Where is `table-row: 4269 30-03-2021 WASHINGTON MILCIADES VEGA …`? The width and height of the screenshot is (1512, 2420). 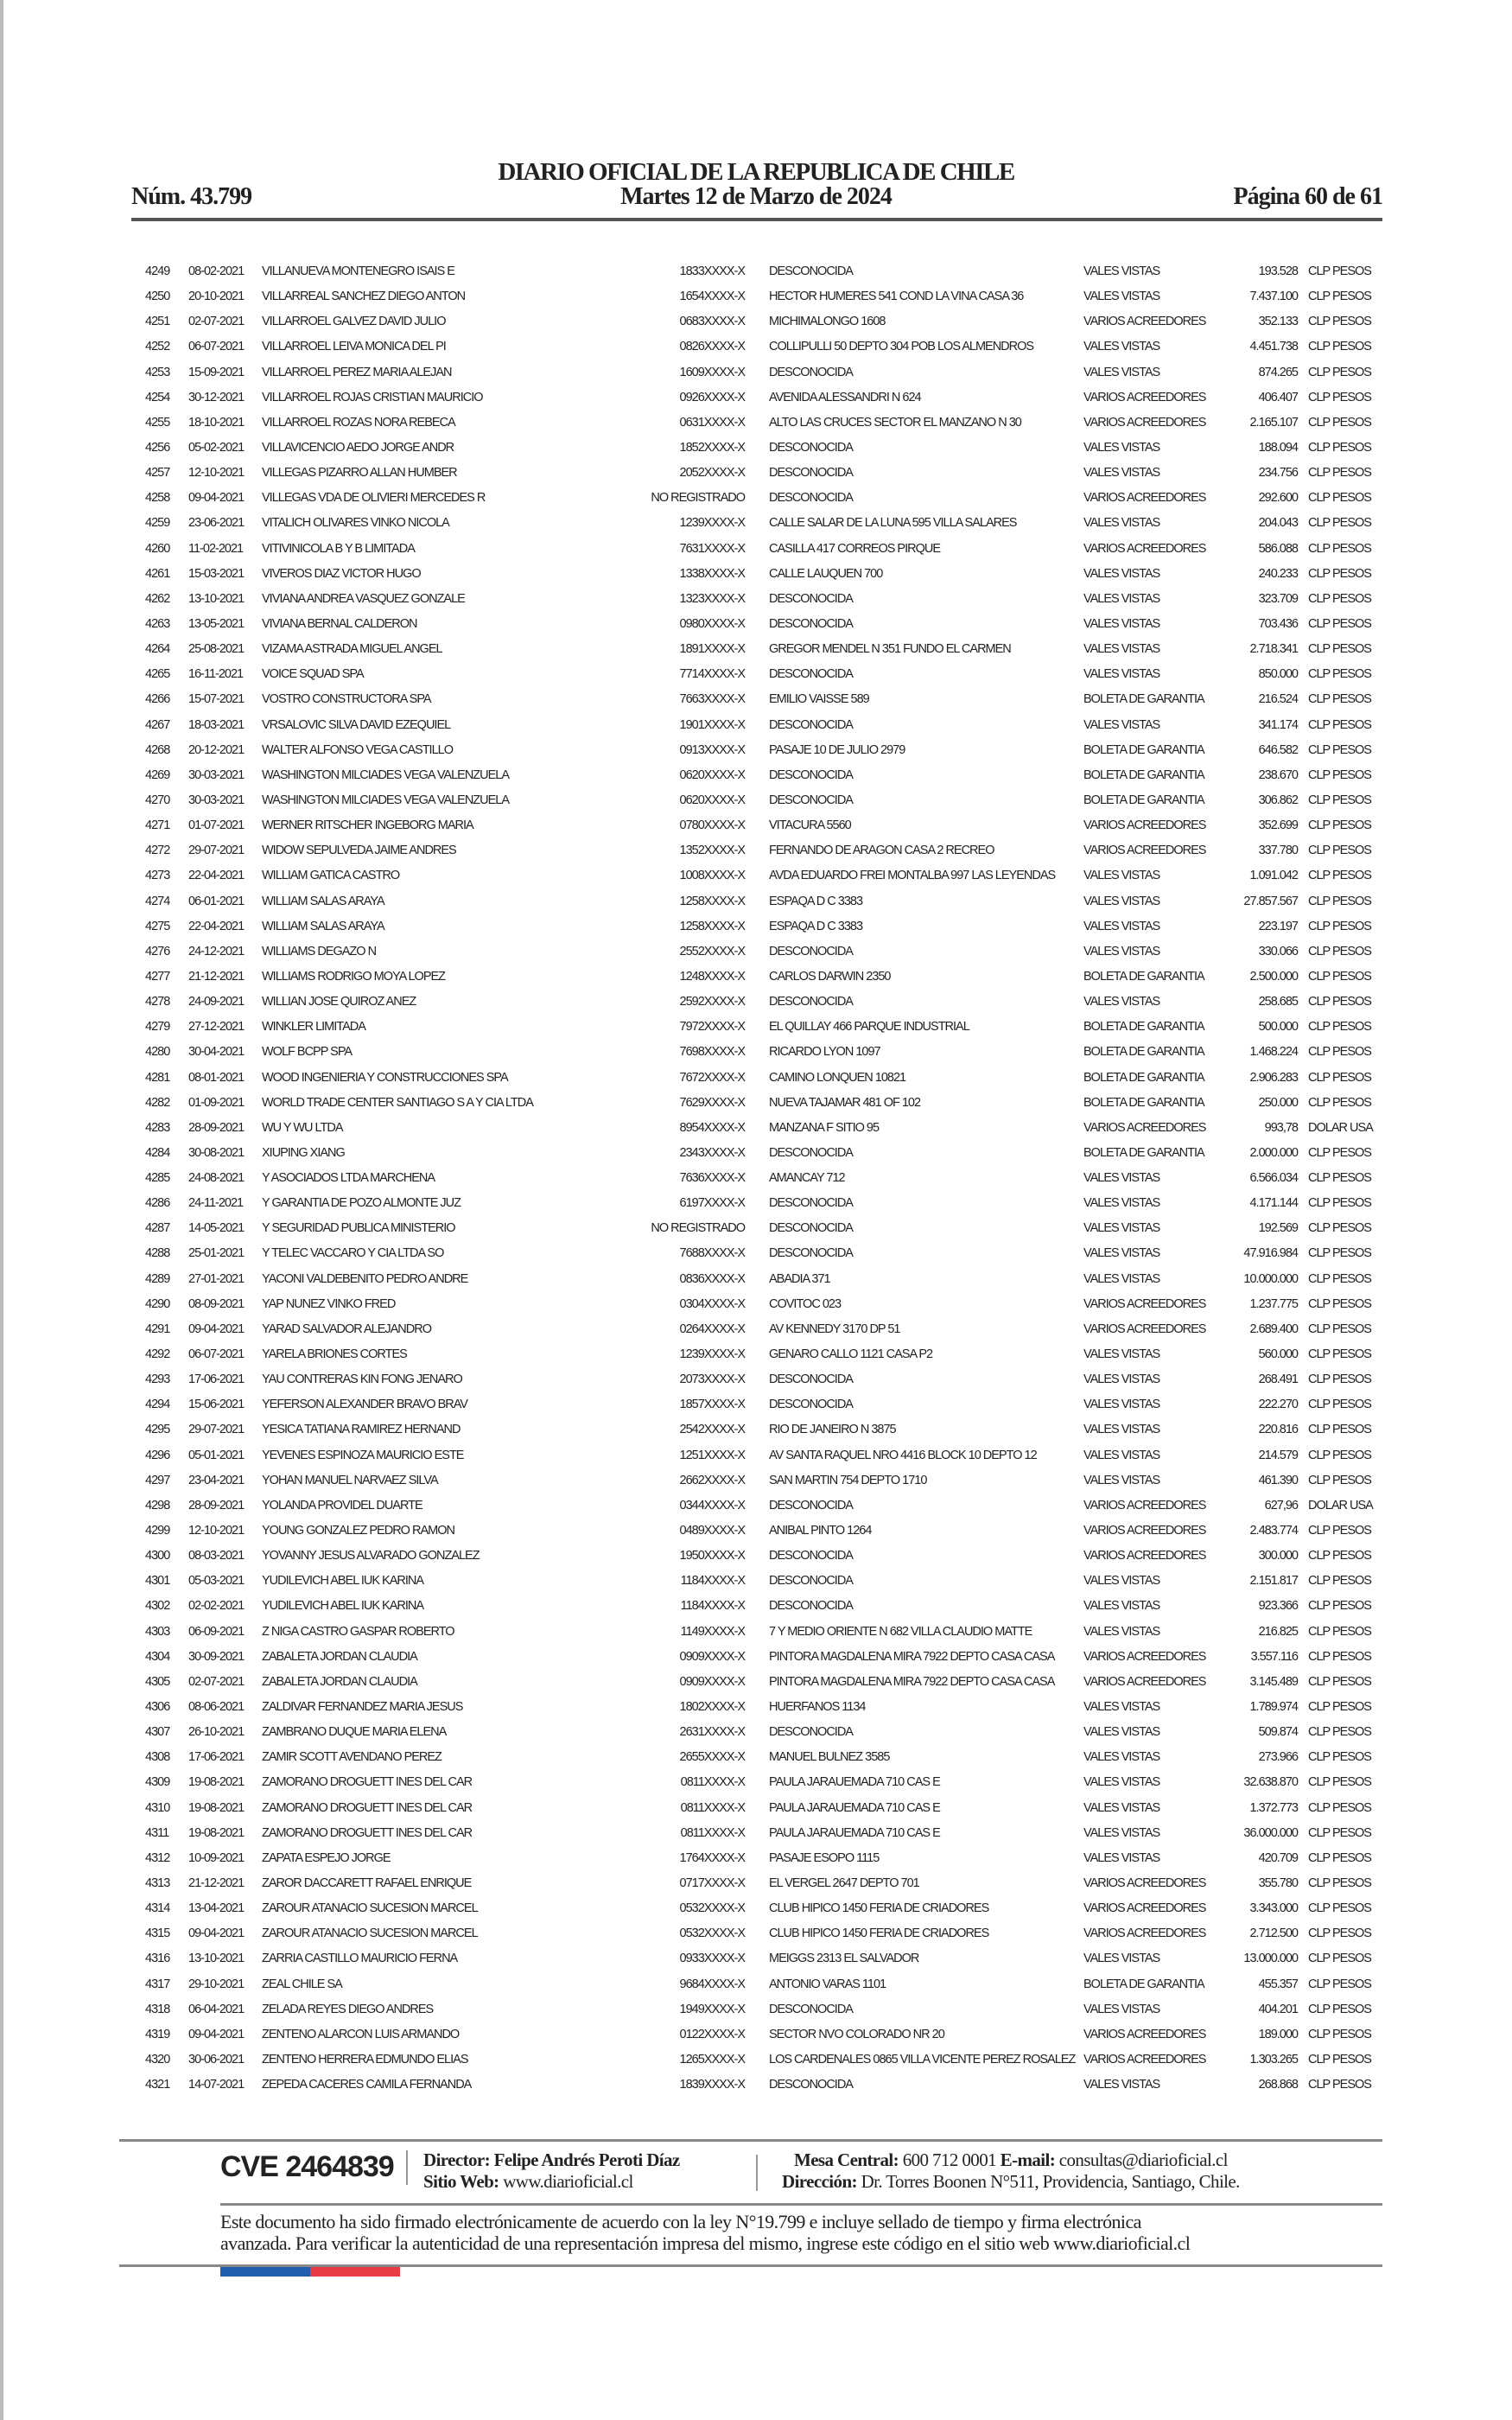 table-row: 4269 30-03-2021 WASHINGTON MILCIADES VEGA … is located at coordinates (756, 779).